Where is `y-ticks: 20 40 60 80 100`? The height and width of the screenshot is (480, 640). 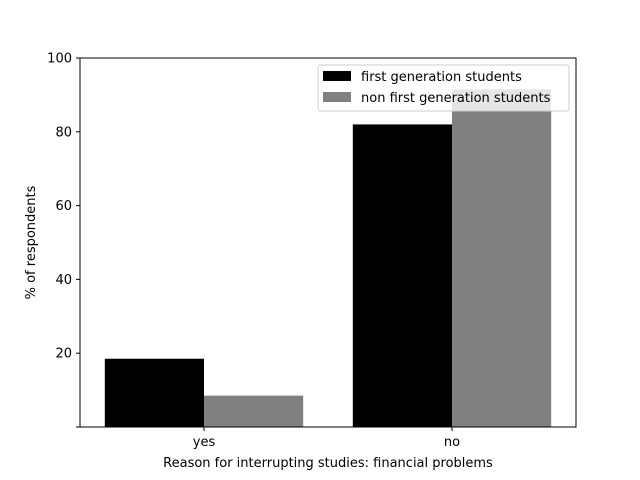
y-ticks: 20 40 60 80 100 is located at coordinates (63, 240).